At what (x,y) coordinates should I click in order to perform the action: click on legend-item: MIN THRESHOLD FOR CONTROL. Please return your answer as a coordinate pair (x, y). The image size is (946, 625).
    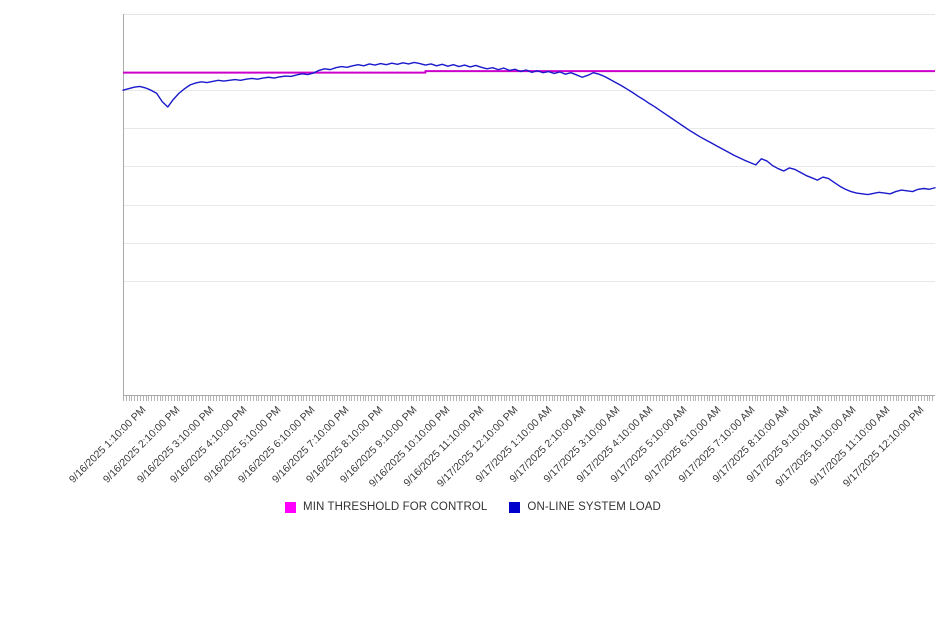
    Looking at the image, I should click on (386, 507).